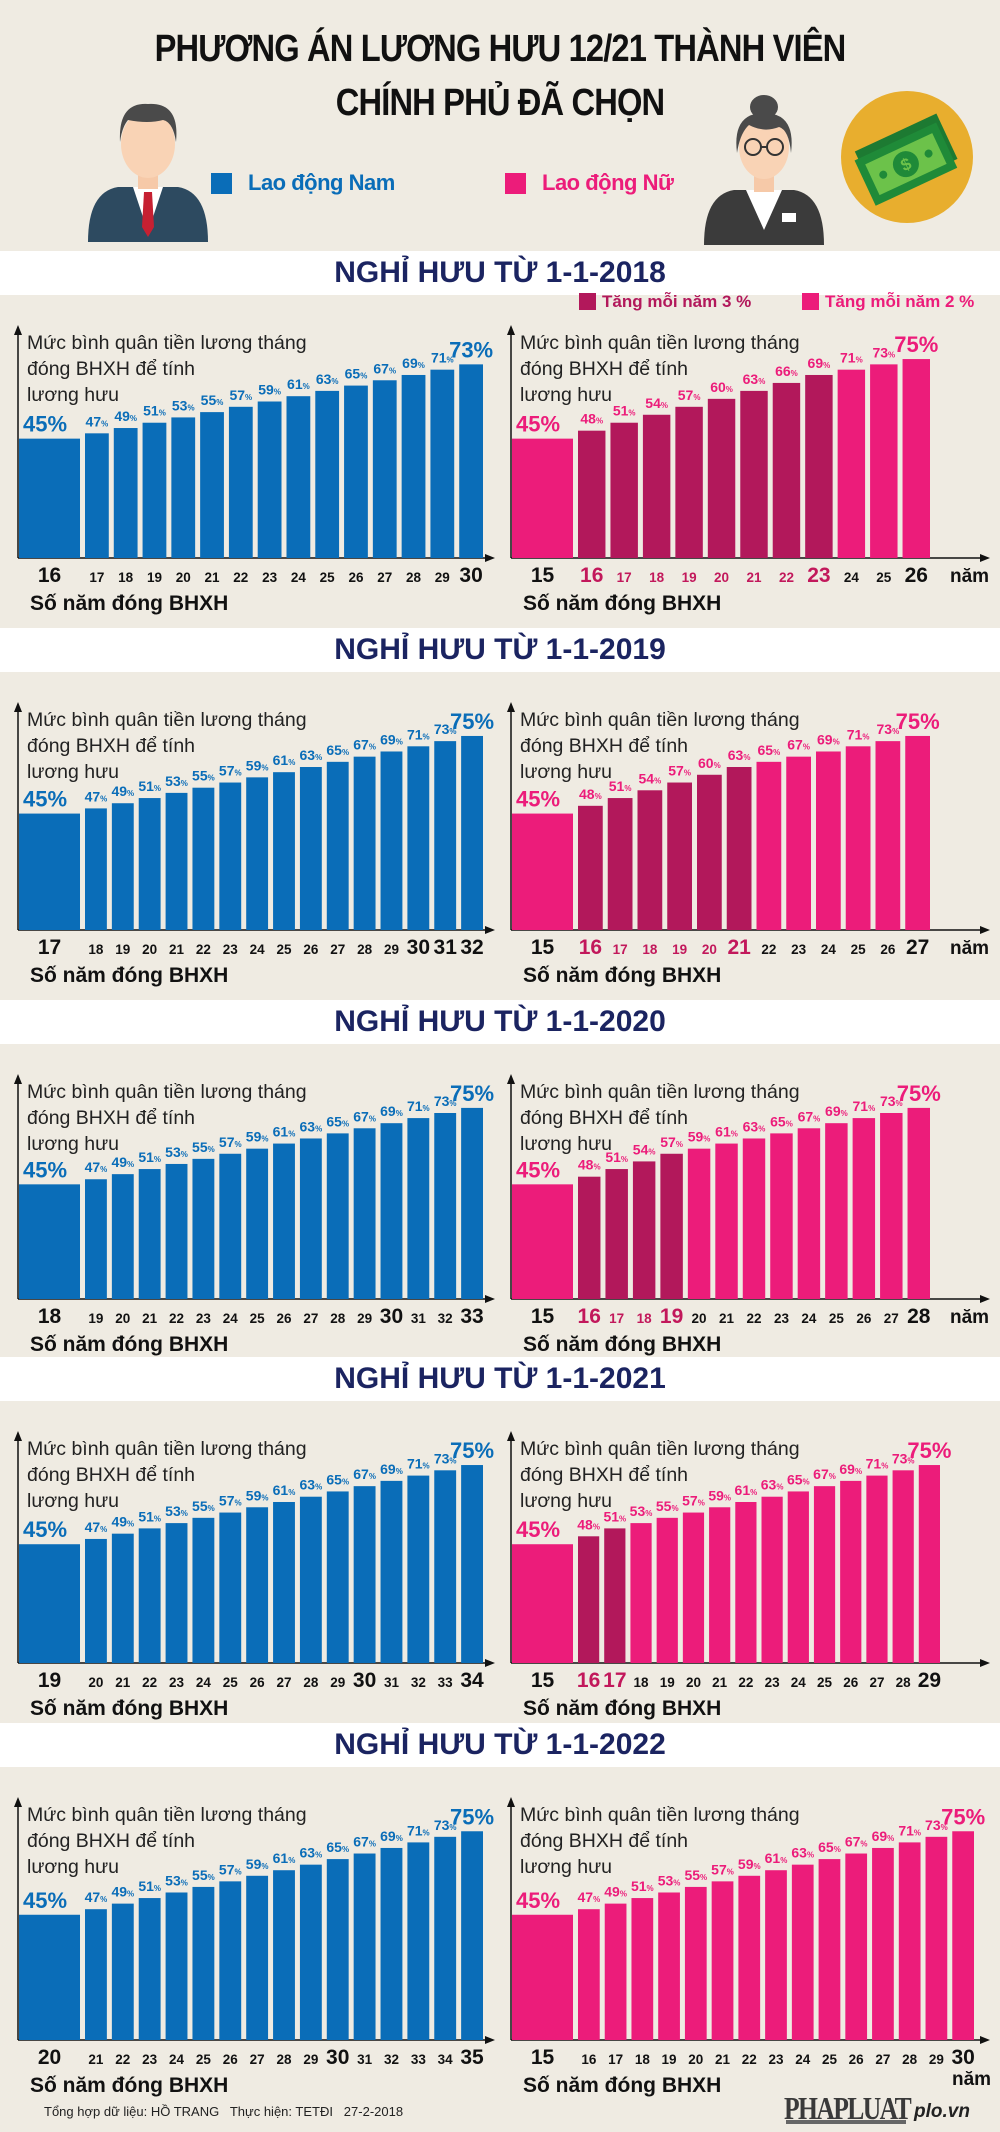  What do you see at coordinates (936, 2059) in the screenshot?
I see `tick-label: 29` at bounding box center [936, 2059].